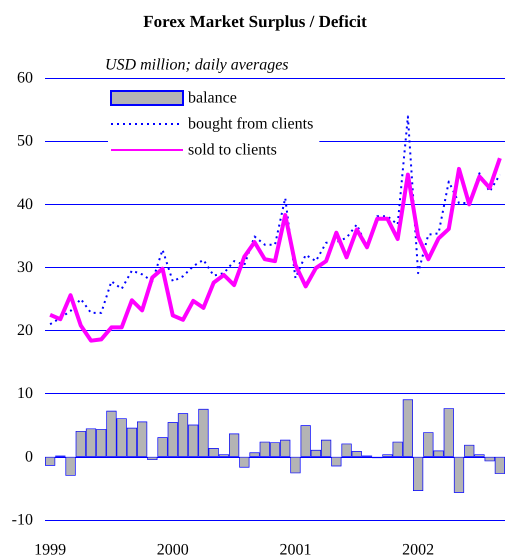  Describe the element at coordinates (25, 204) in the screenshot. I see `y-tick-label: 40` at that location.